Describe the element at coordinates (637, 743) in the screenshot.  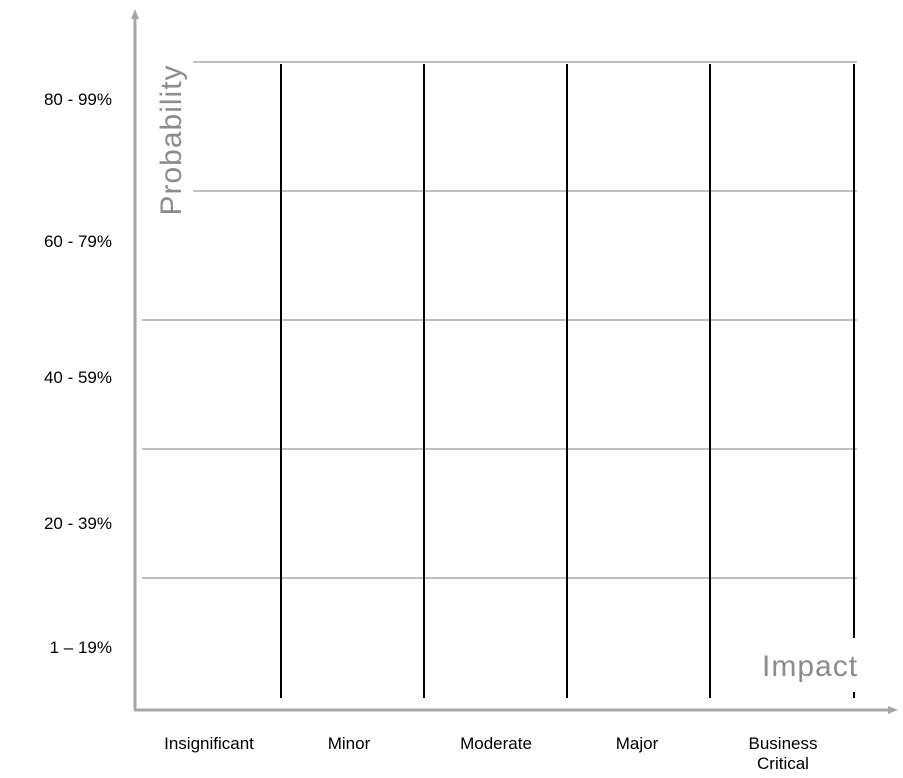
I see `column-label: Major` at that location.